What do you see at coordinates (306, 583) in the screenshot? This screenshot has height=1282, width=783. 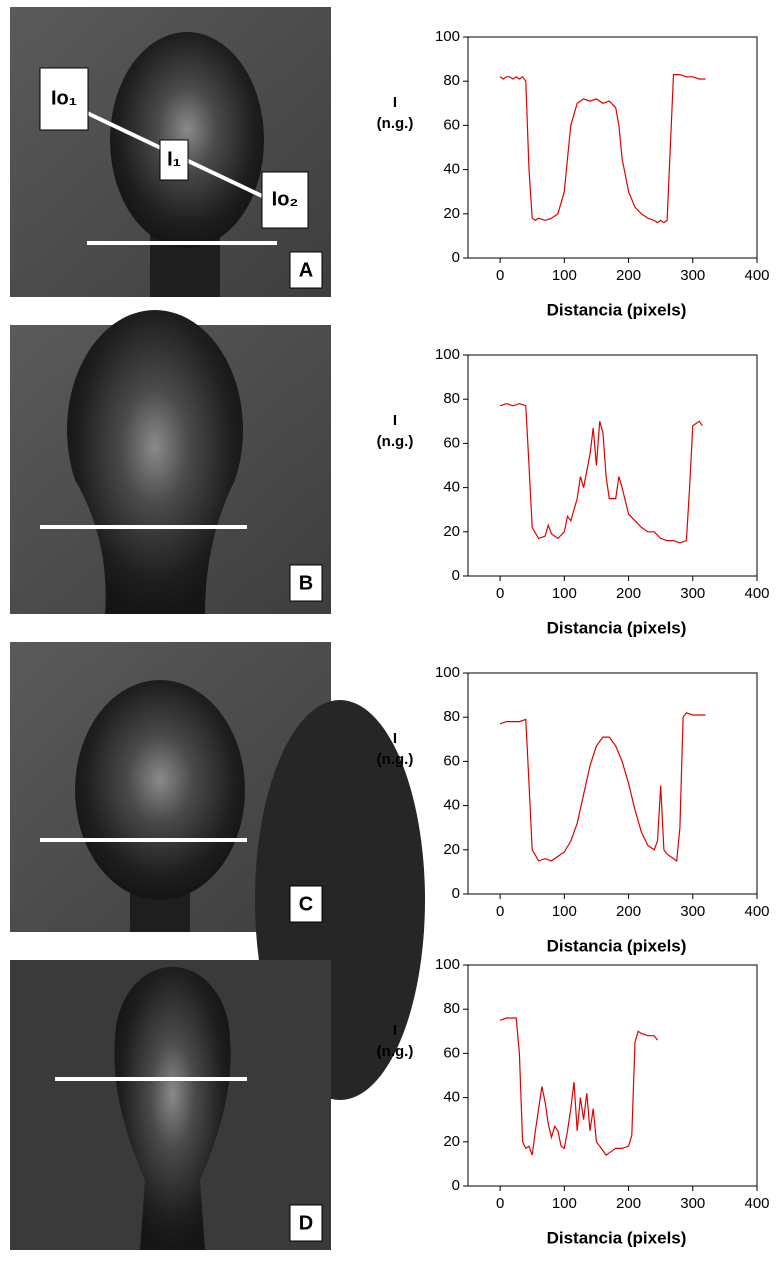 I see `panel-label: B` at bounding box center [306, 583].